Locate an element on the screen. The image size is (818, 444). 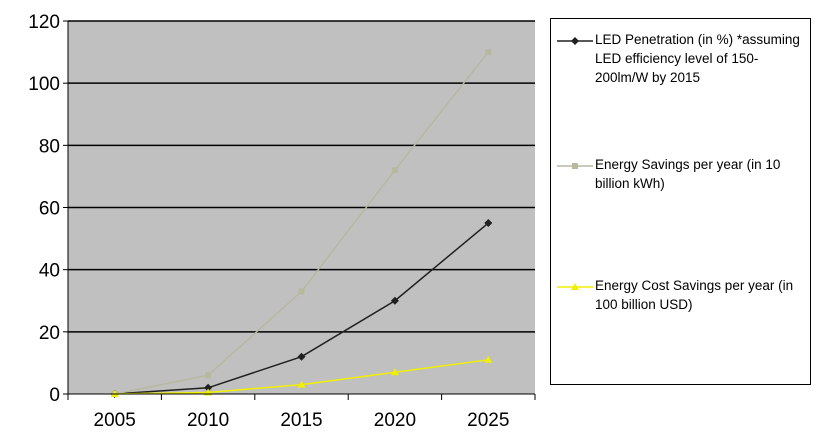
x-tick-label-2: 2015 is located at coordinates (301, 420).